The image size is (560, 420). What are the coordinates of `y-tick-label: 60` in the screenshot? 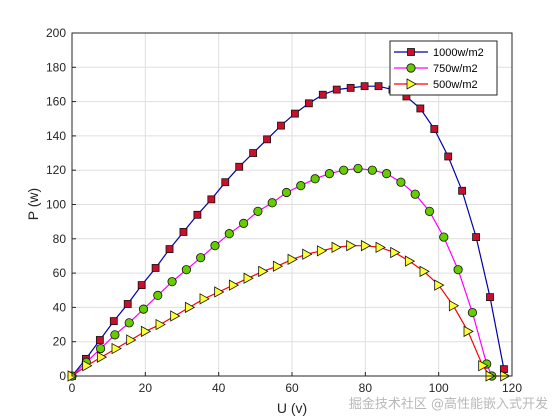 It's located at (60, 273).